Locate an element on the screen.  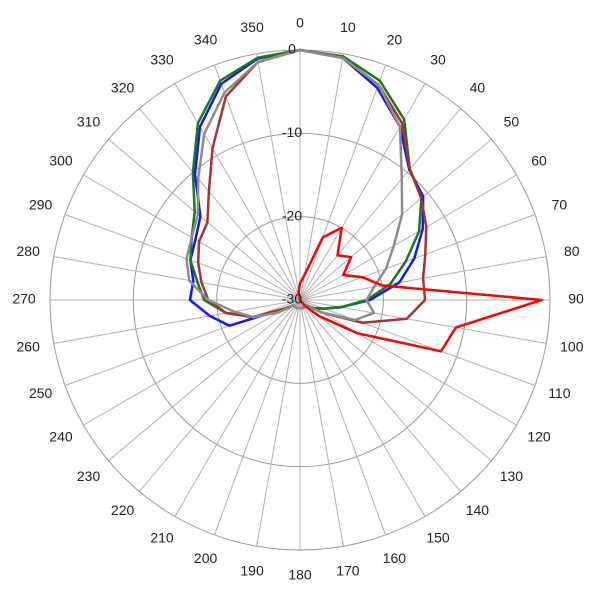
angle-tick-label: 20 is located at coordinates (395, 39).